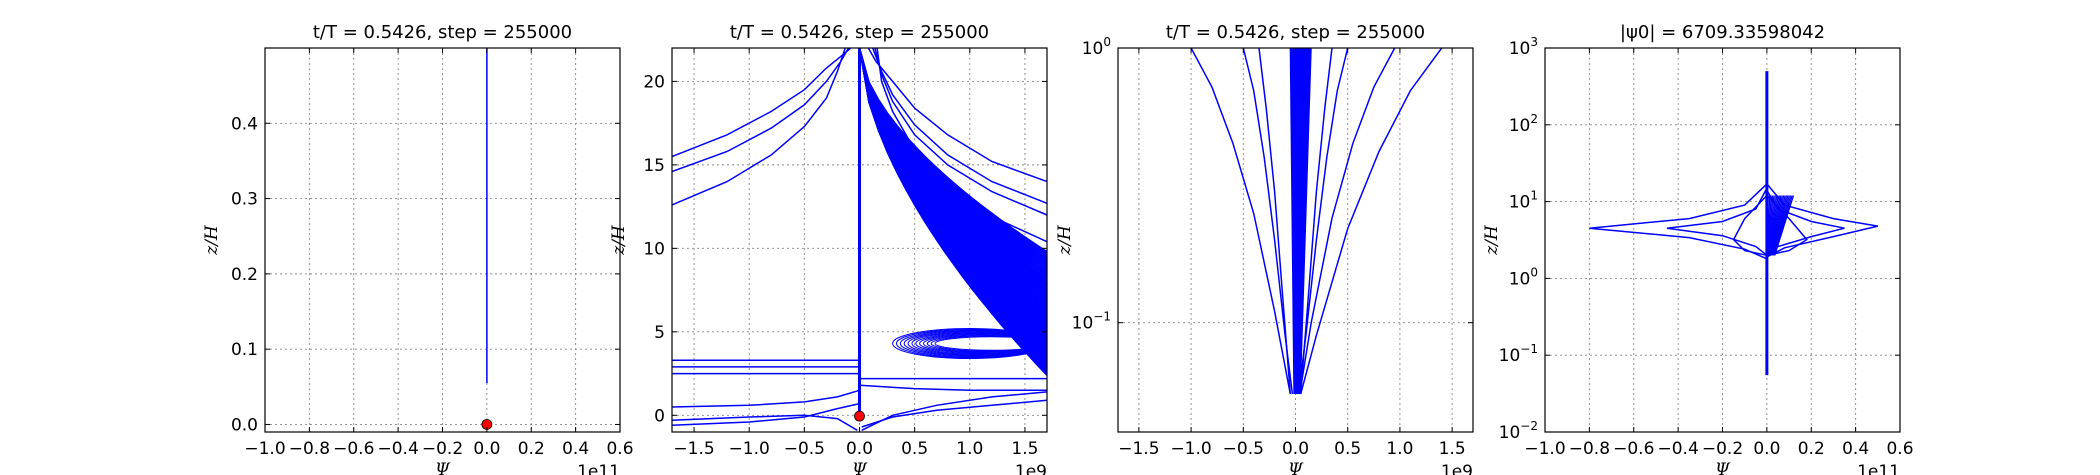 This screenshot has width=2100, height=475. I want to click on y-tick-label: 15, so click(654, 166).